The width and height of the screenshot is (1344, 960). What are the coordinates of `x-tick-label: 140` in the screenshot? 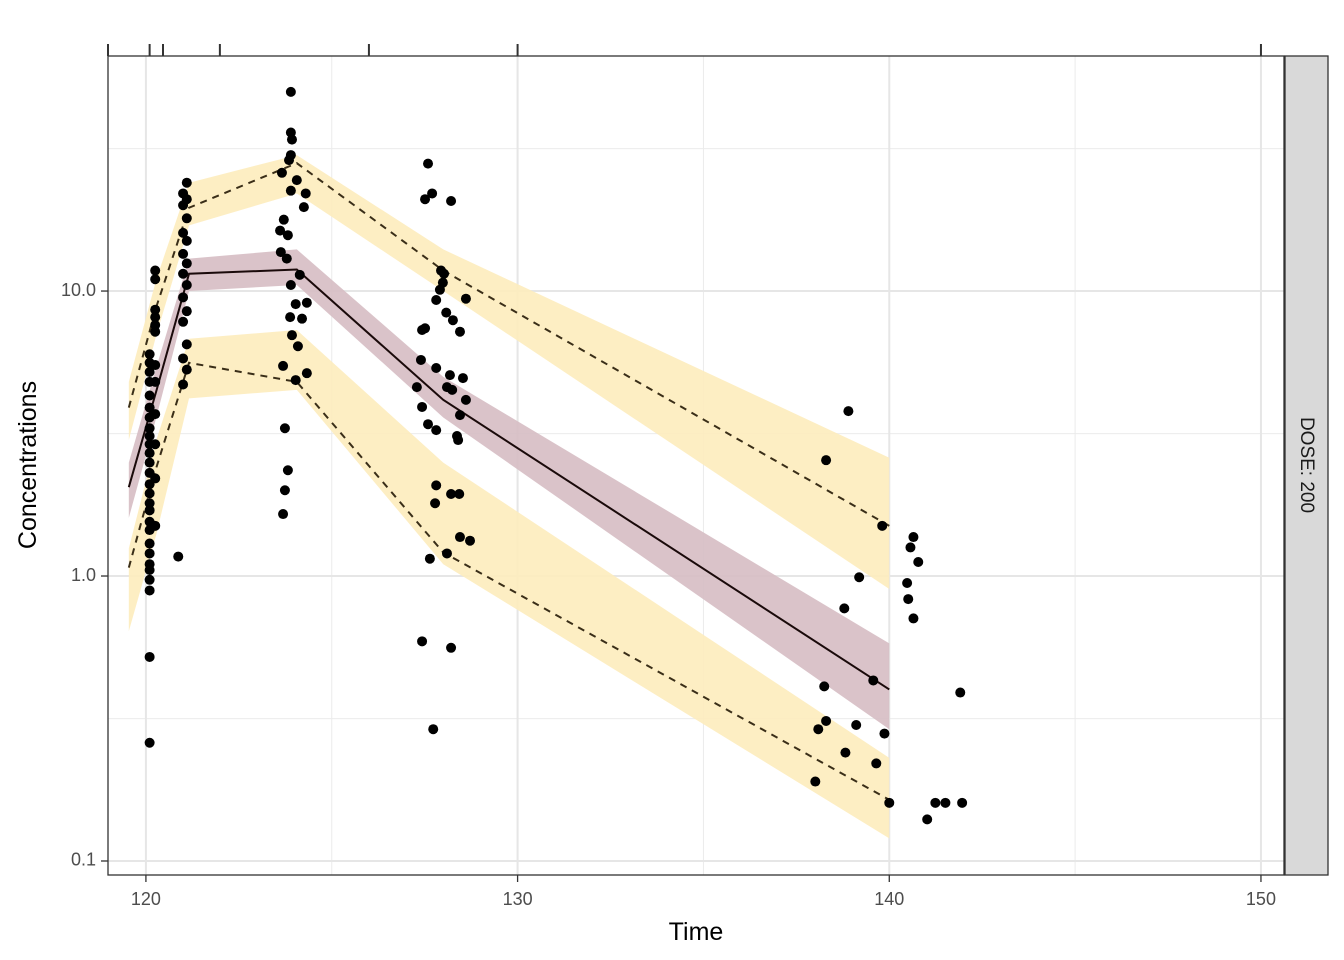 It's located at (889, 899).